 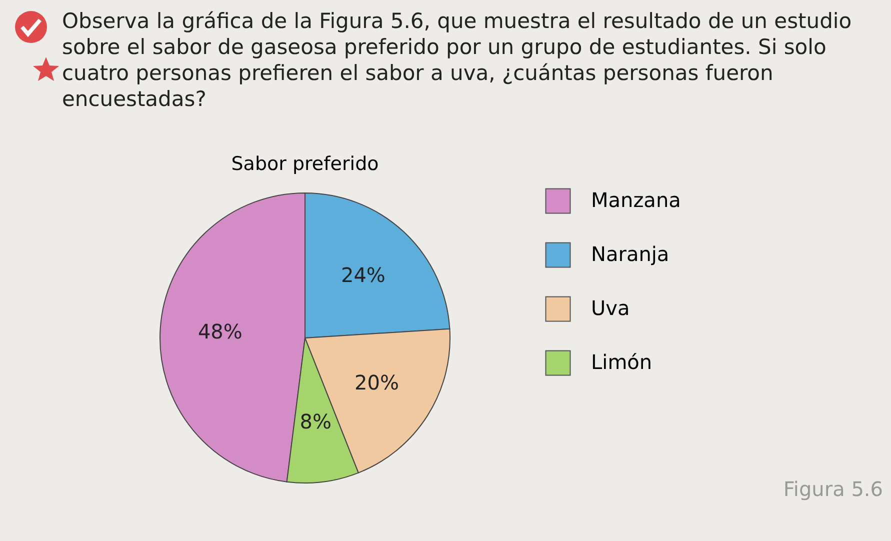 I want to click on legend-label: Naranja, so click(x=630, y=254).